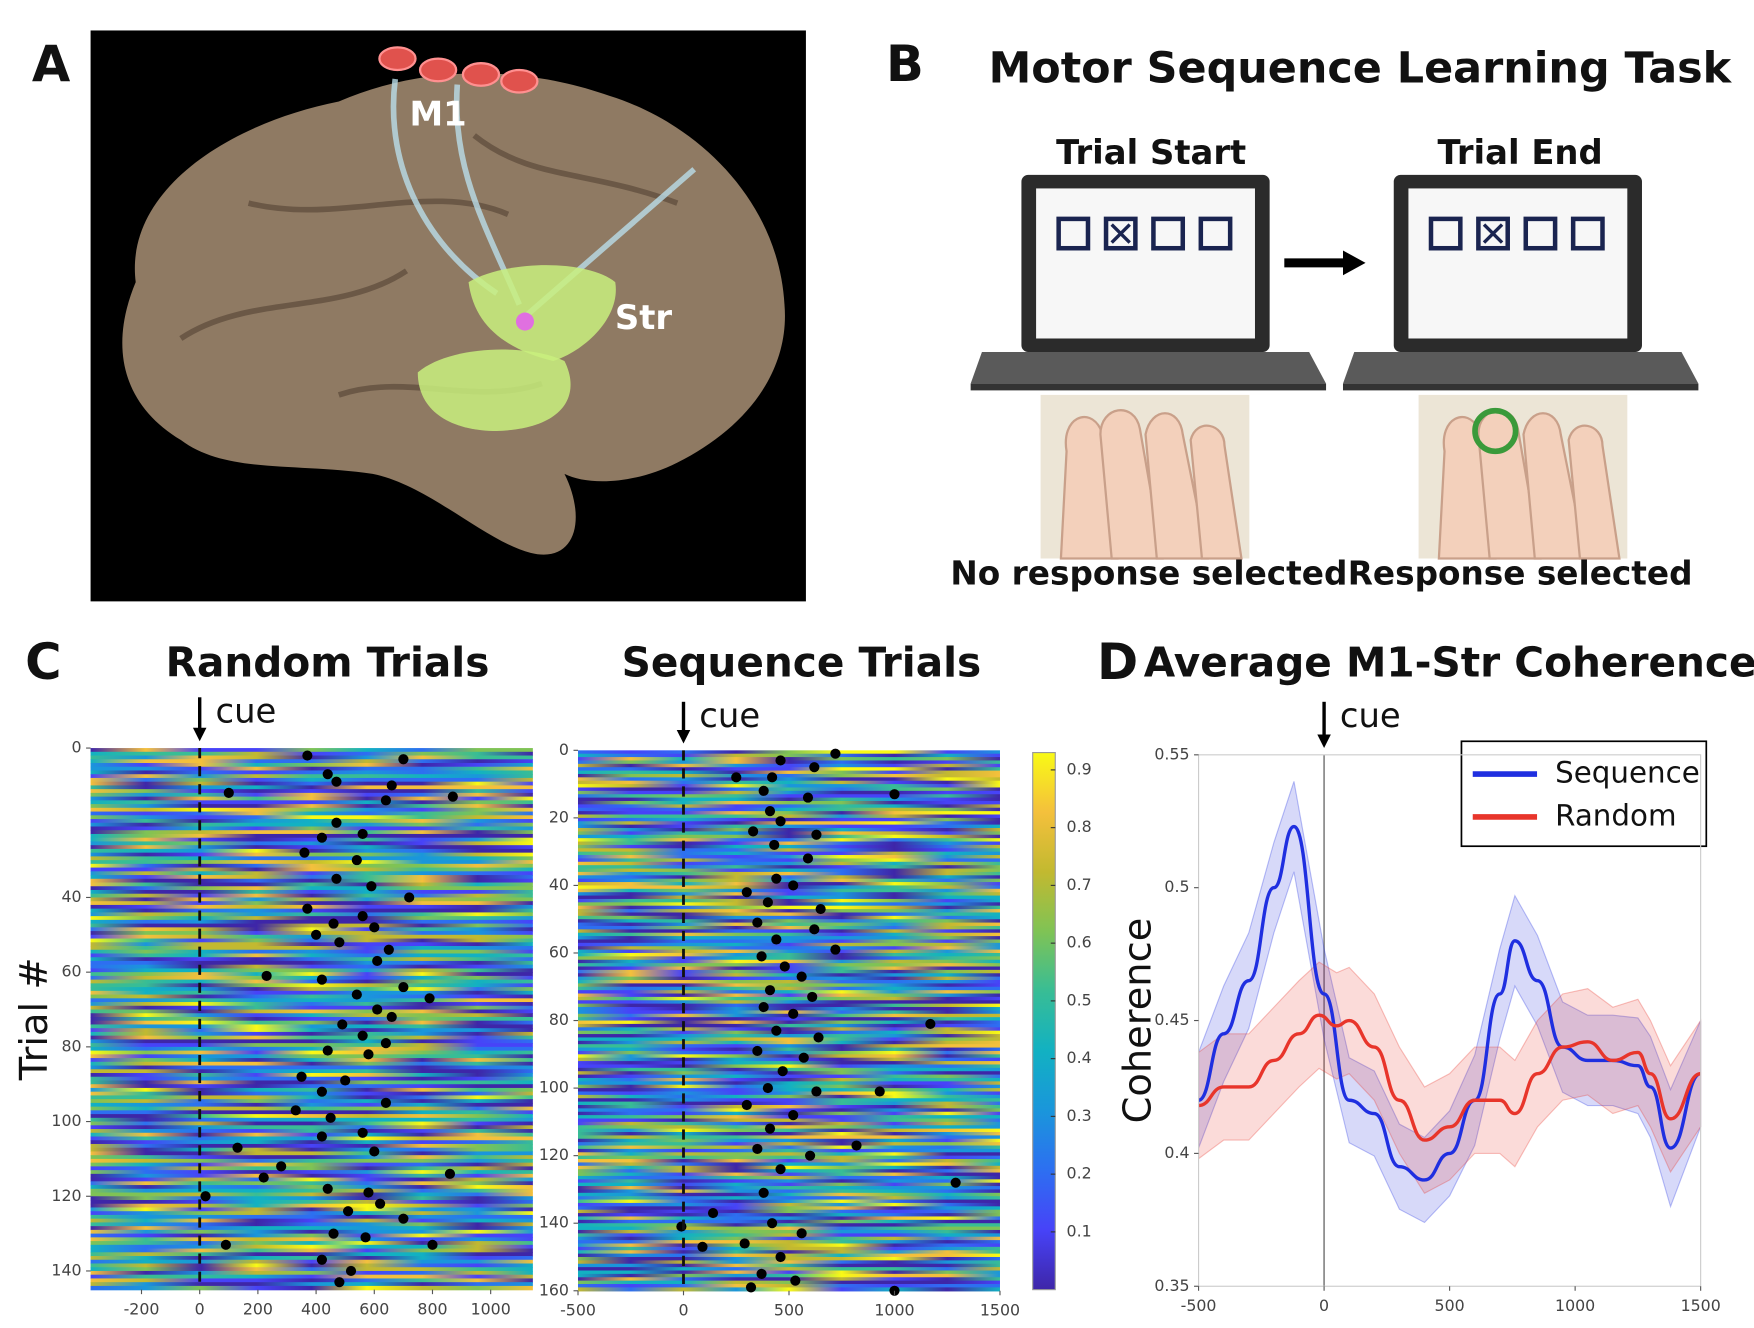  Describe the element at coordinates (1000, 1310) in the screenshot. I see `x-tick-label: 1500` at that location.